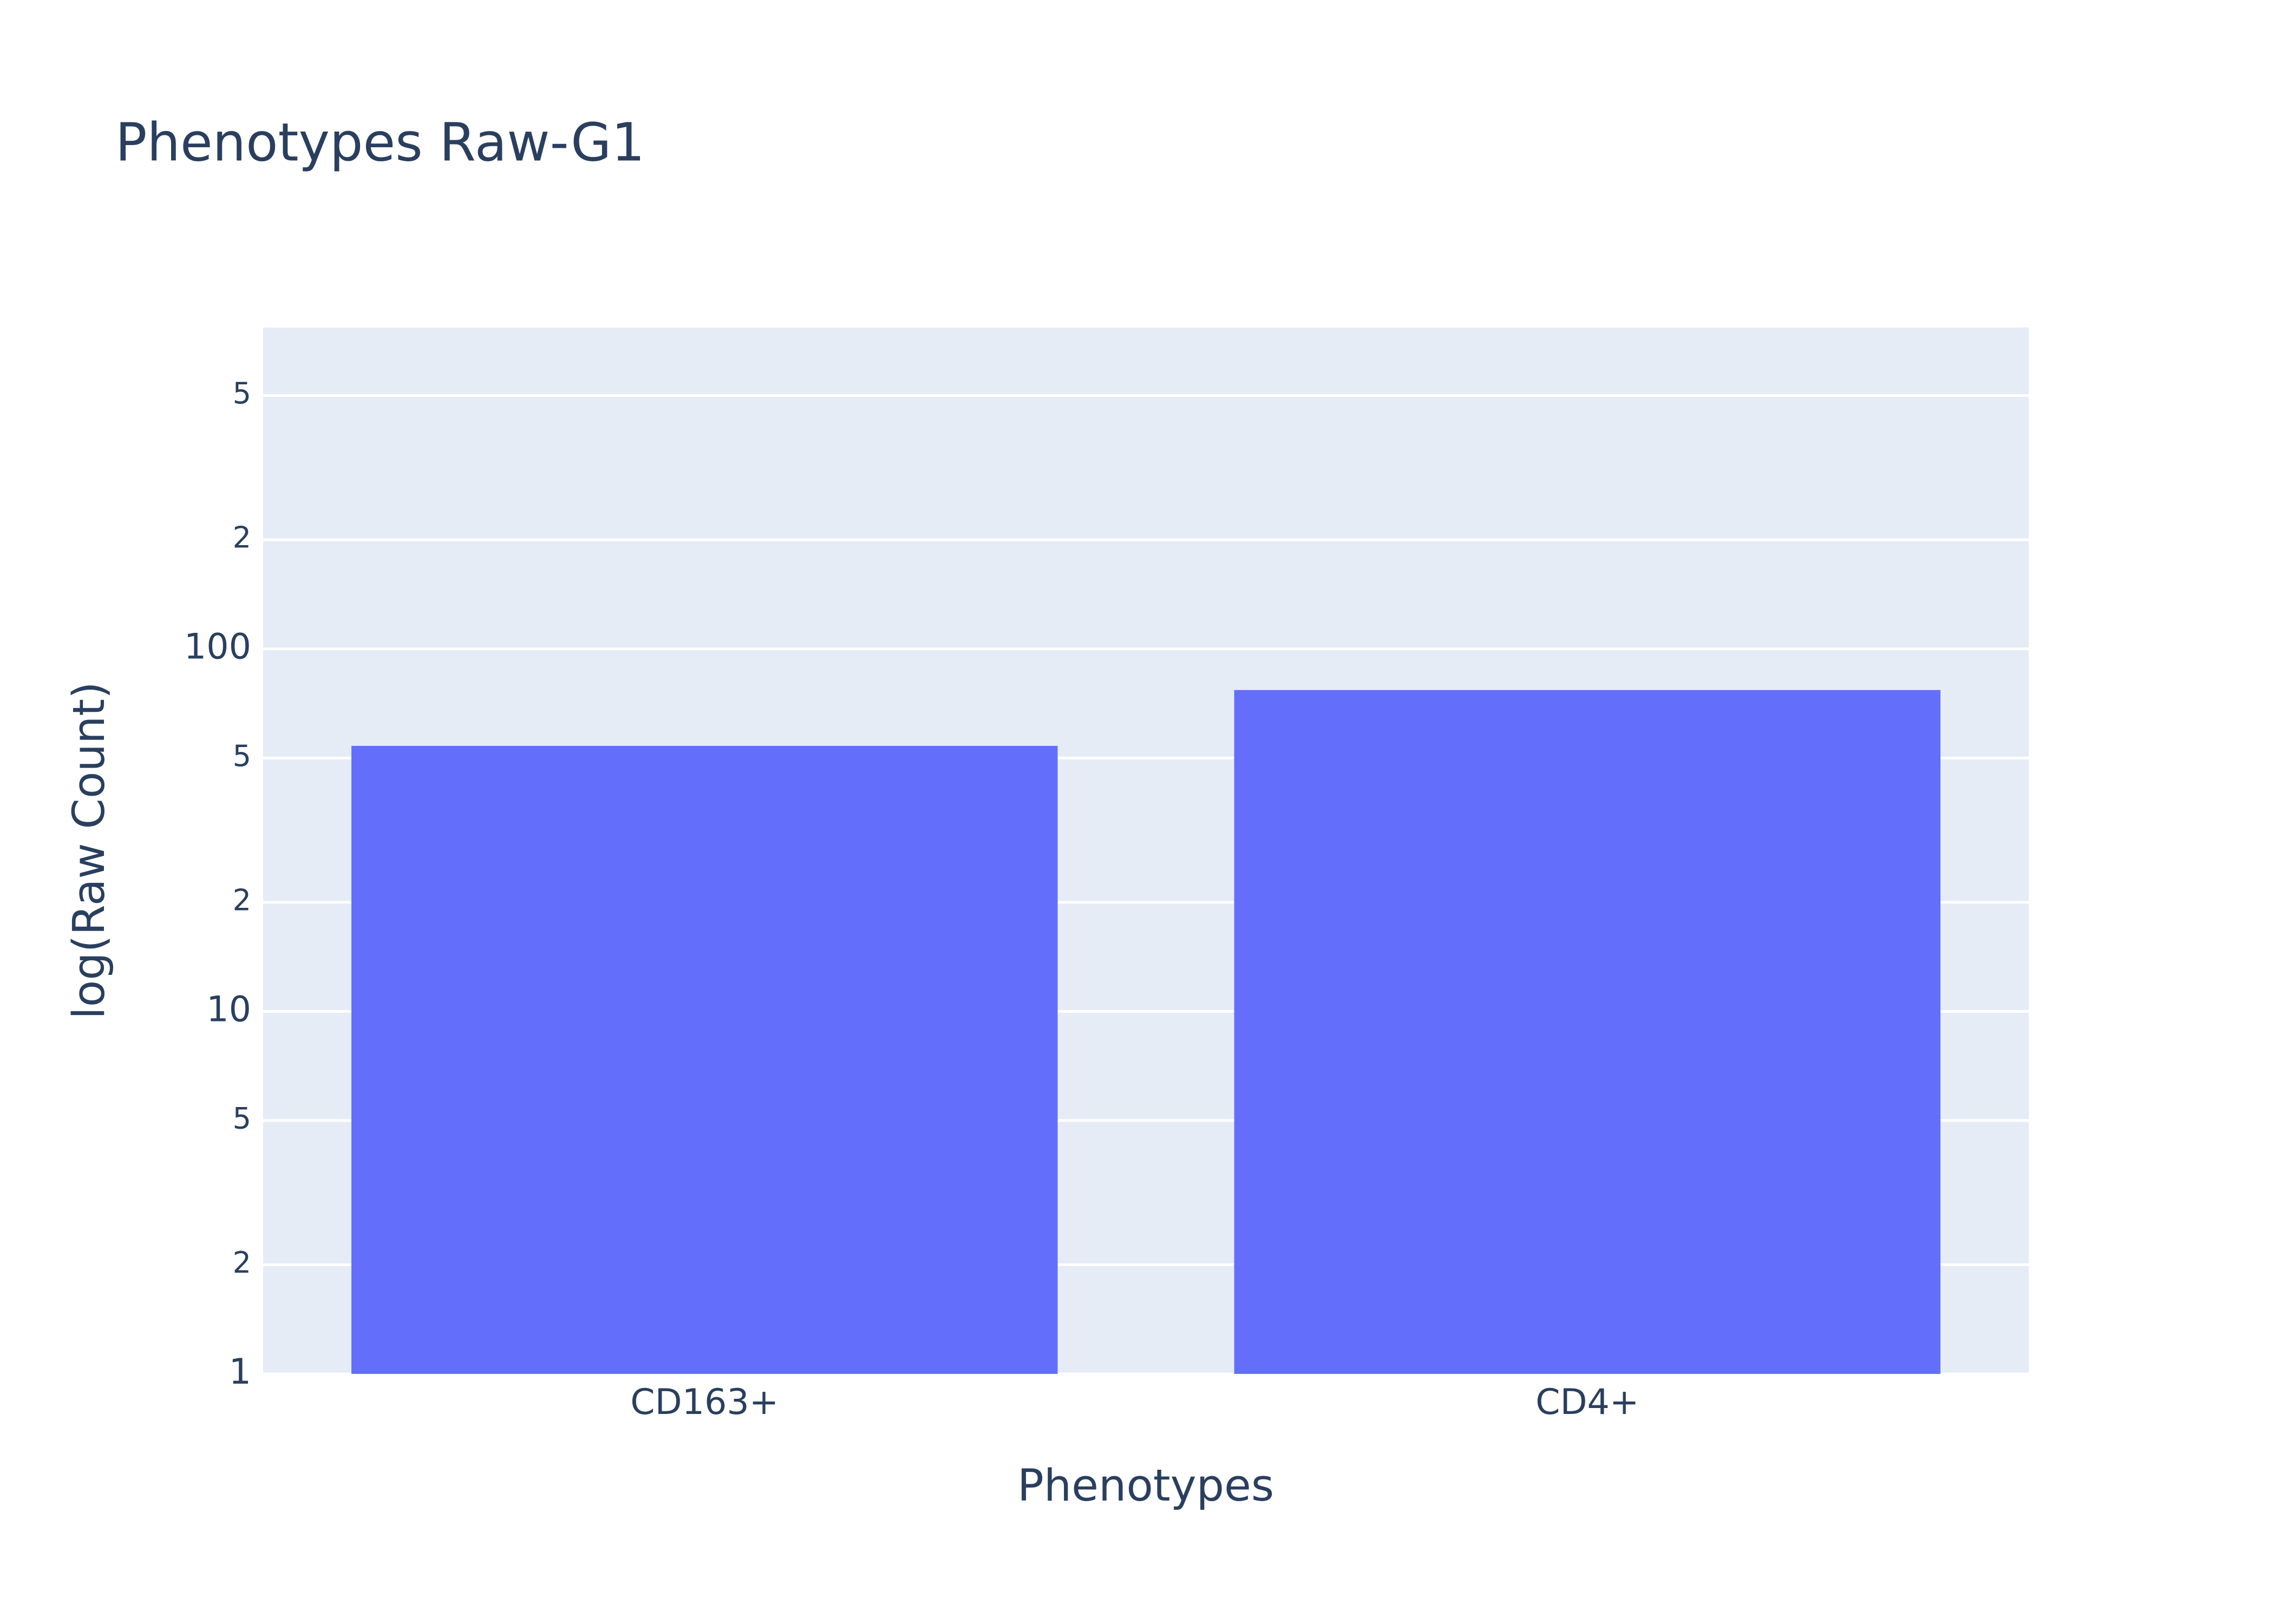 The image size is (2274, 1624). Describe the element at coordinates (90, 851) in the screenshot. I see `y-axis-title: log(Raw Count)` at that location.